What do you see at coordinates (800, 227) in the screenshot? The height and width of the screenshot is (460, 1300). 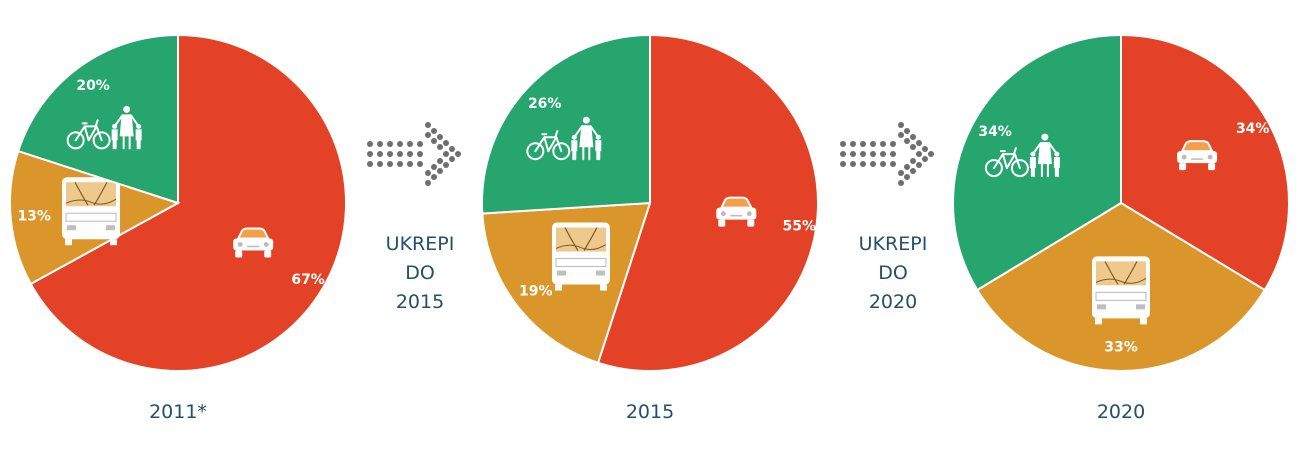 I see `pie-label-car: 55%` at bounding box center [800, 227].